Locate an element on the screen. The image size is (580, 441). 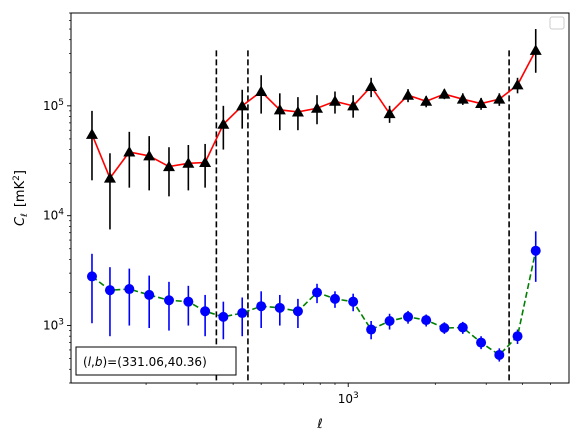
annotation-text: (l,b)=(331.06,40.36) is located at coordinates (145, 362).